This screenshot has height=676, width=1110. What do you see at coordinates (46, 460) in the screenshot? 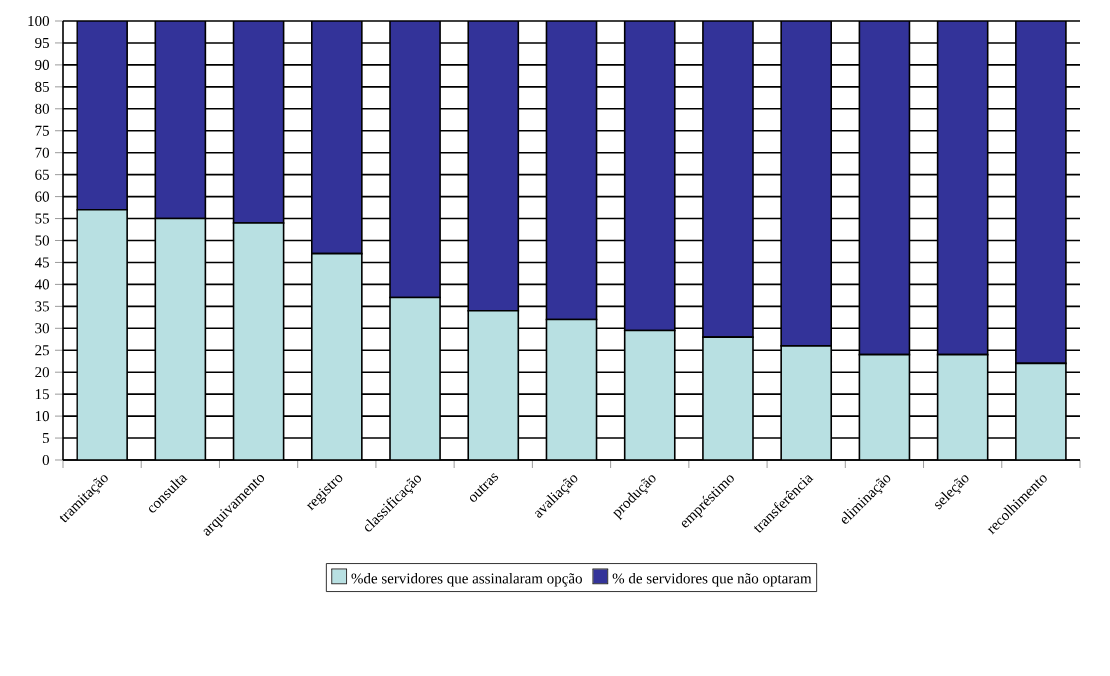
I see `y-tick-label: 0` at bounding box center [46, 460].